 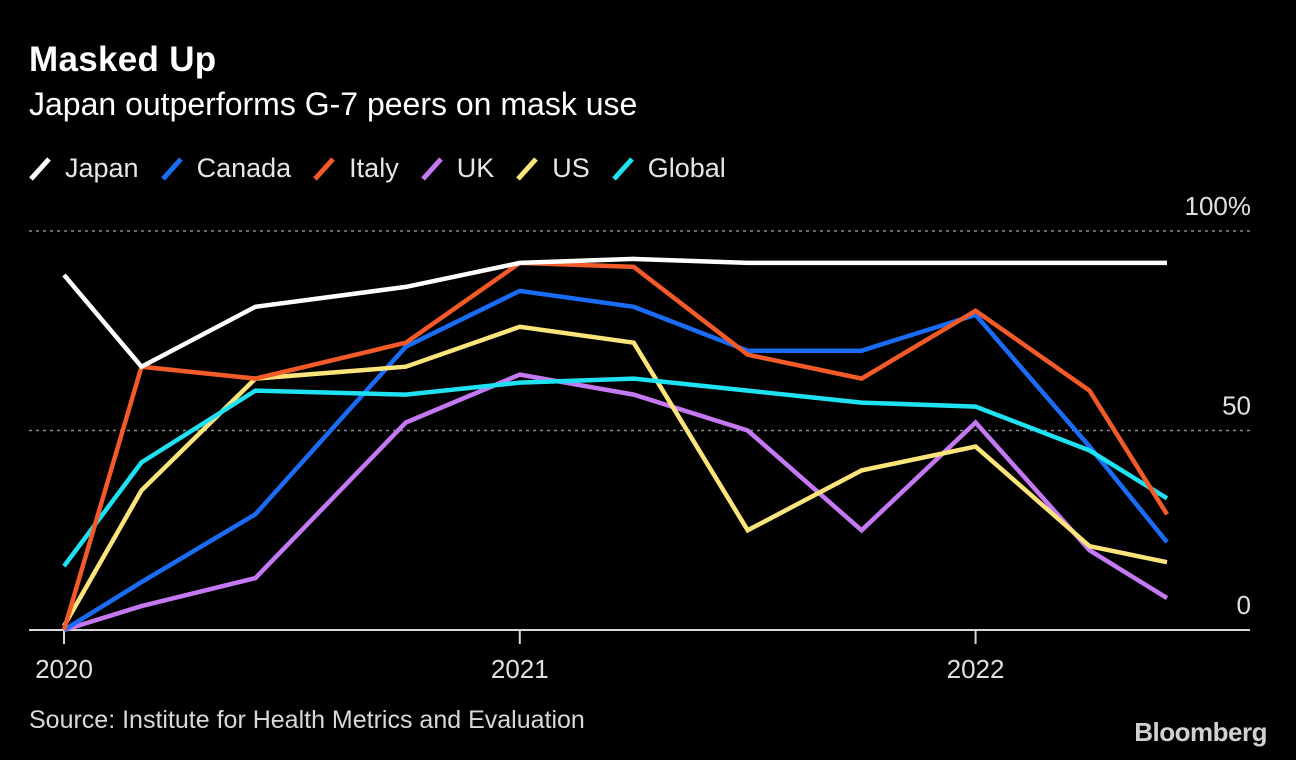 What do you see at coordinates (1236, 406) in the screenshot?
I see `y-tick-label: 50` at bounding box center [1236, 406].